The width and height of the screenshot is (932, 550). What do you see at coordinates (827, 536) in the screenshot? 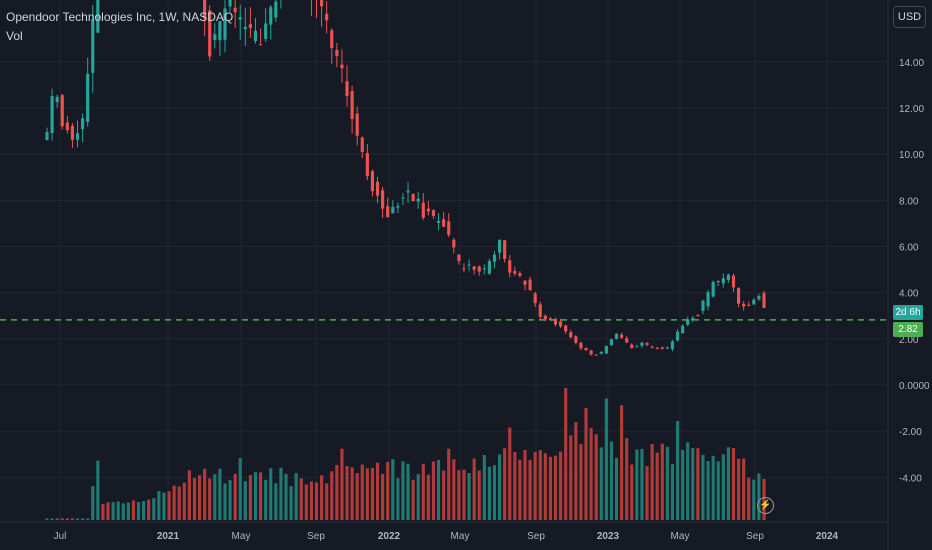
I see `time-tick-label: 2024` at bounding box center [827, 536].